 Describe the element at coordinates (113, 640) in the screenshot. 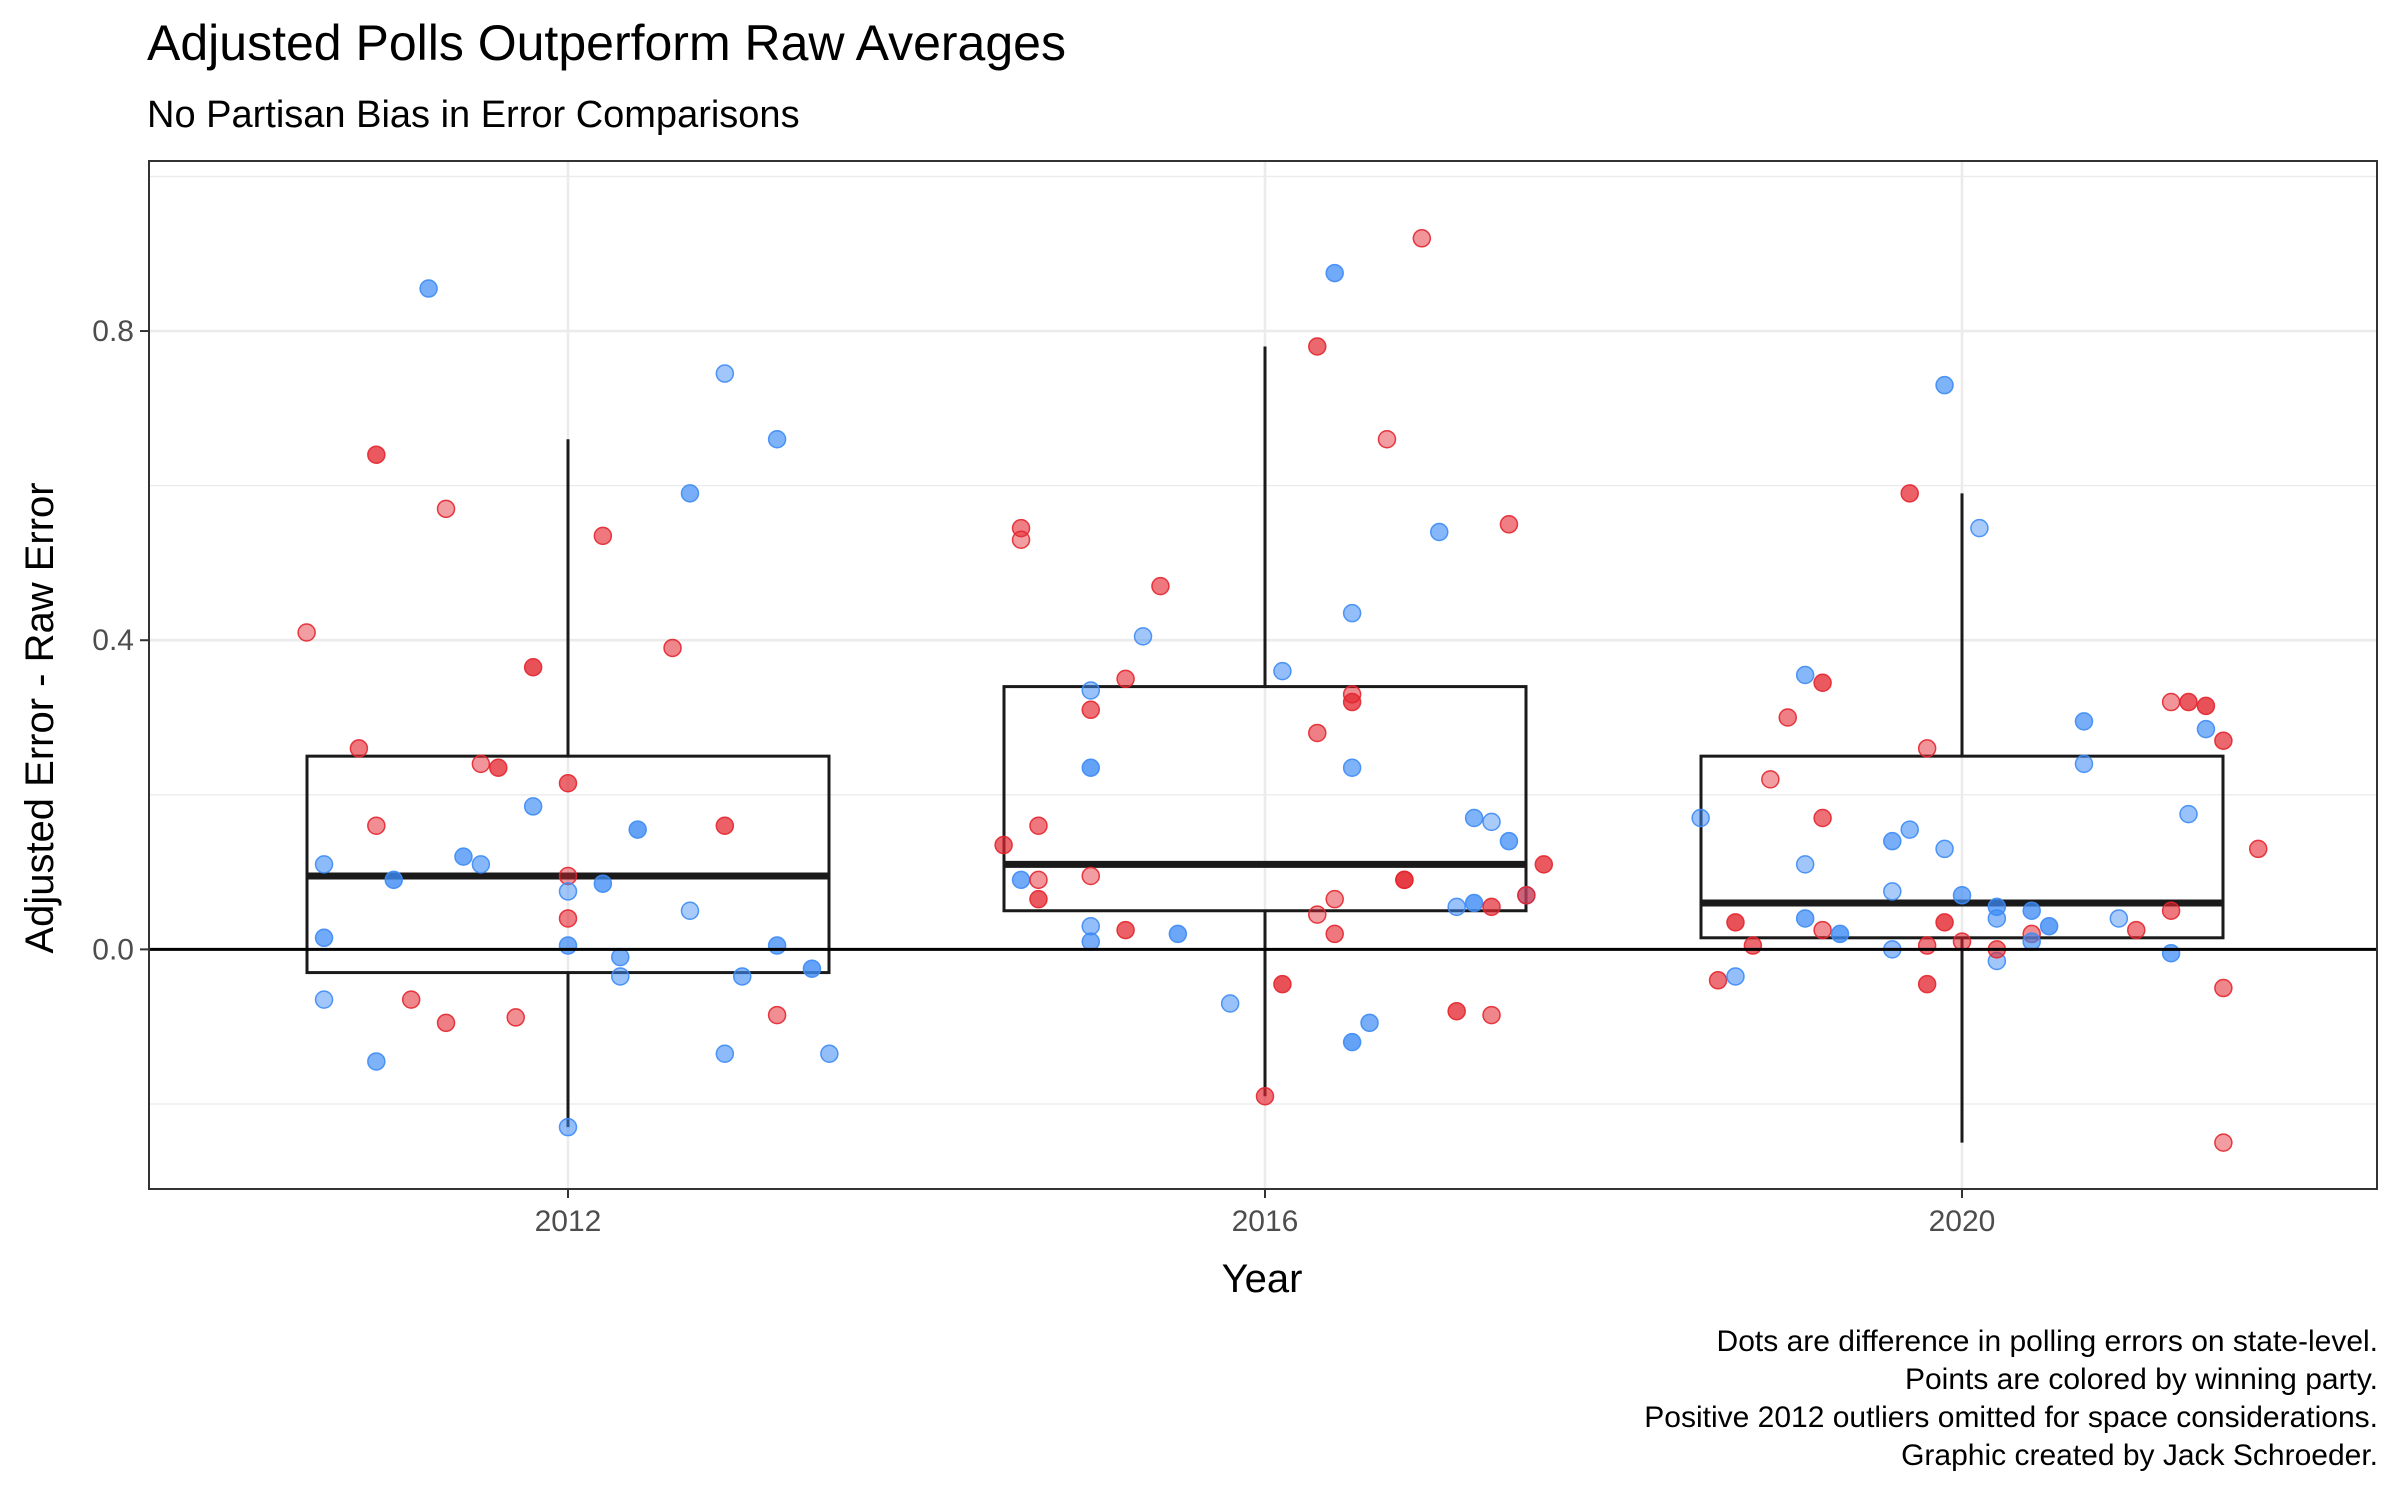

I see `y-tick-label: 0.4` at that location.